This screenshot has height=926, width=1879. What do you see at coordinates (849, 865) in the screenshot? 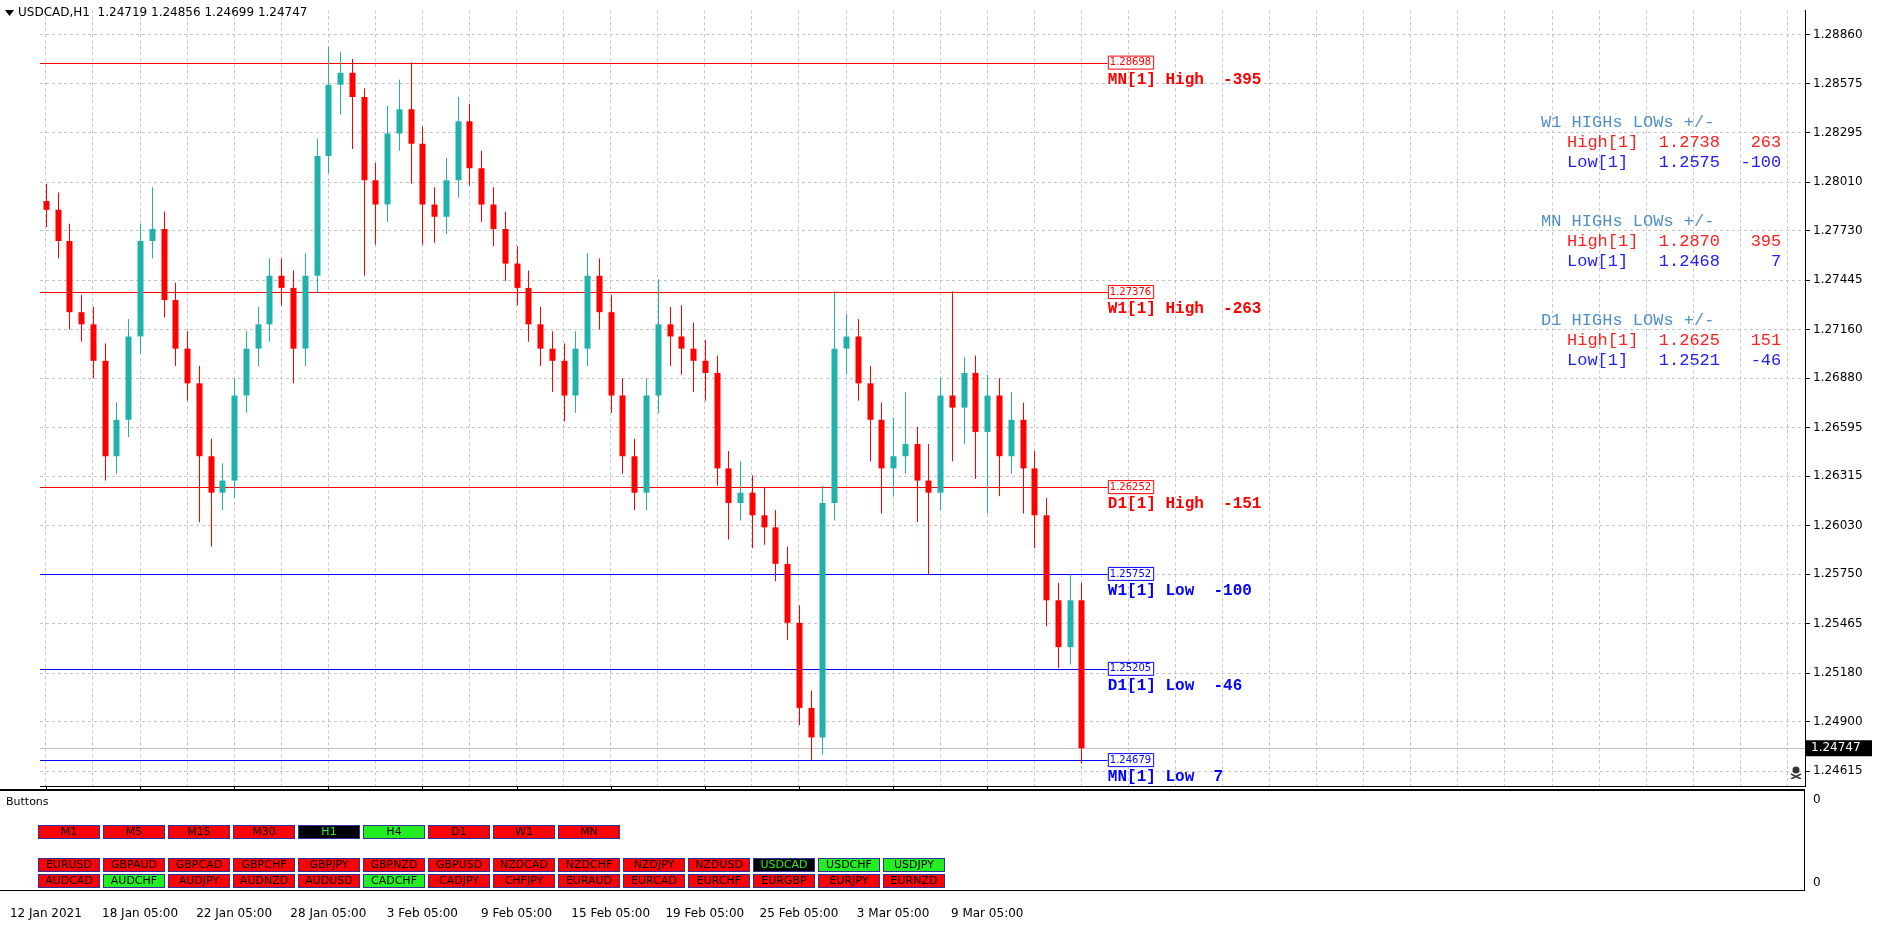
I see `category-label: USDCHF` at bounding box center [849, 865].